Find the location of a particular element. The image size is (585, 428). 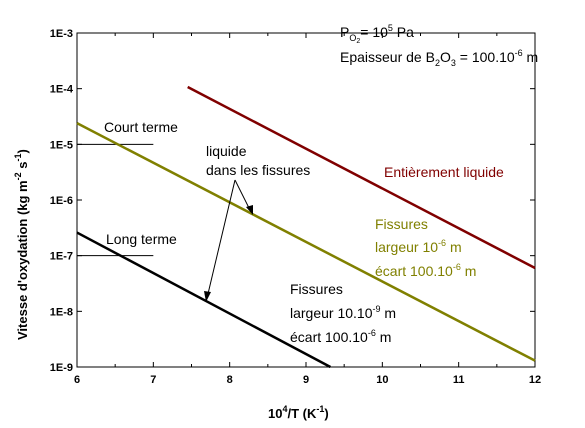

annotation-liquide-line1: liquide is located at coordinates (226, 151).